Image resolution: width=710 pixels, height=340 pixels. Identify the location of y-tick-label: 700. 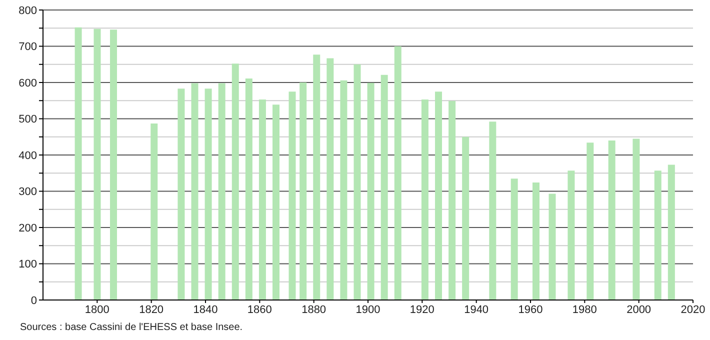
(27, 47).